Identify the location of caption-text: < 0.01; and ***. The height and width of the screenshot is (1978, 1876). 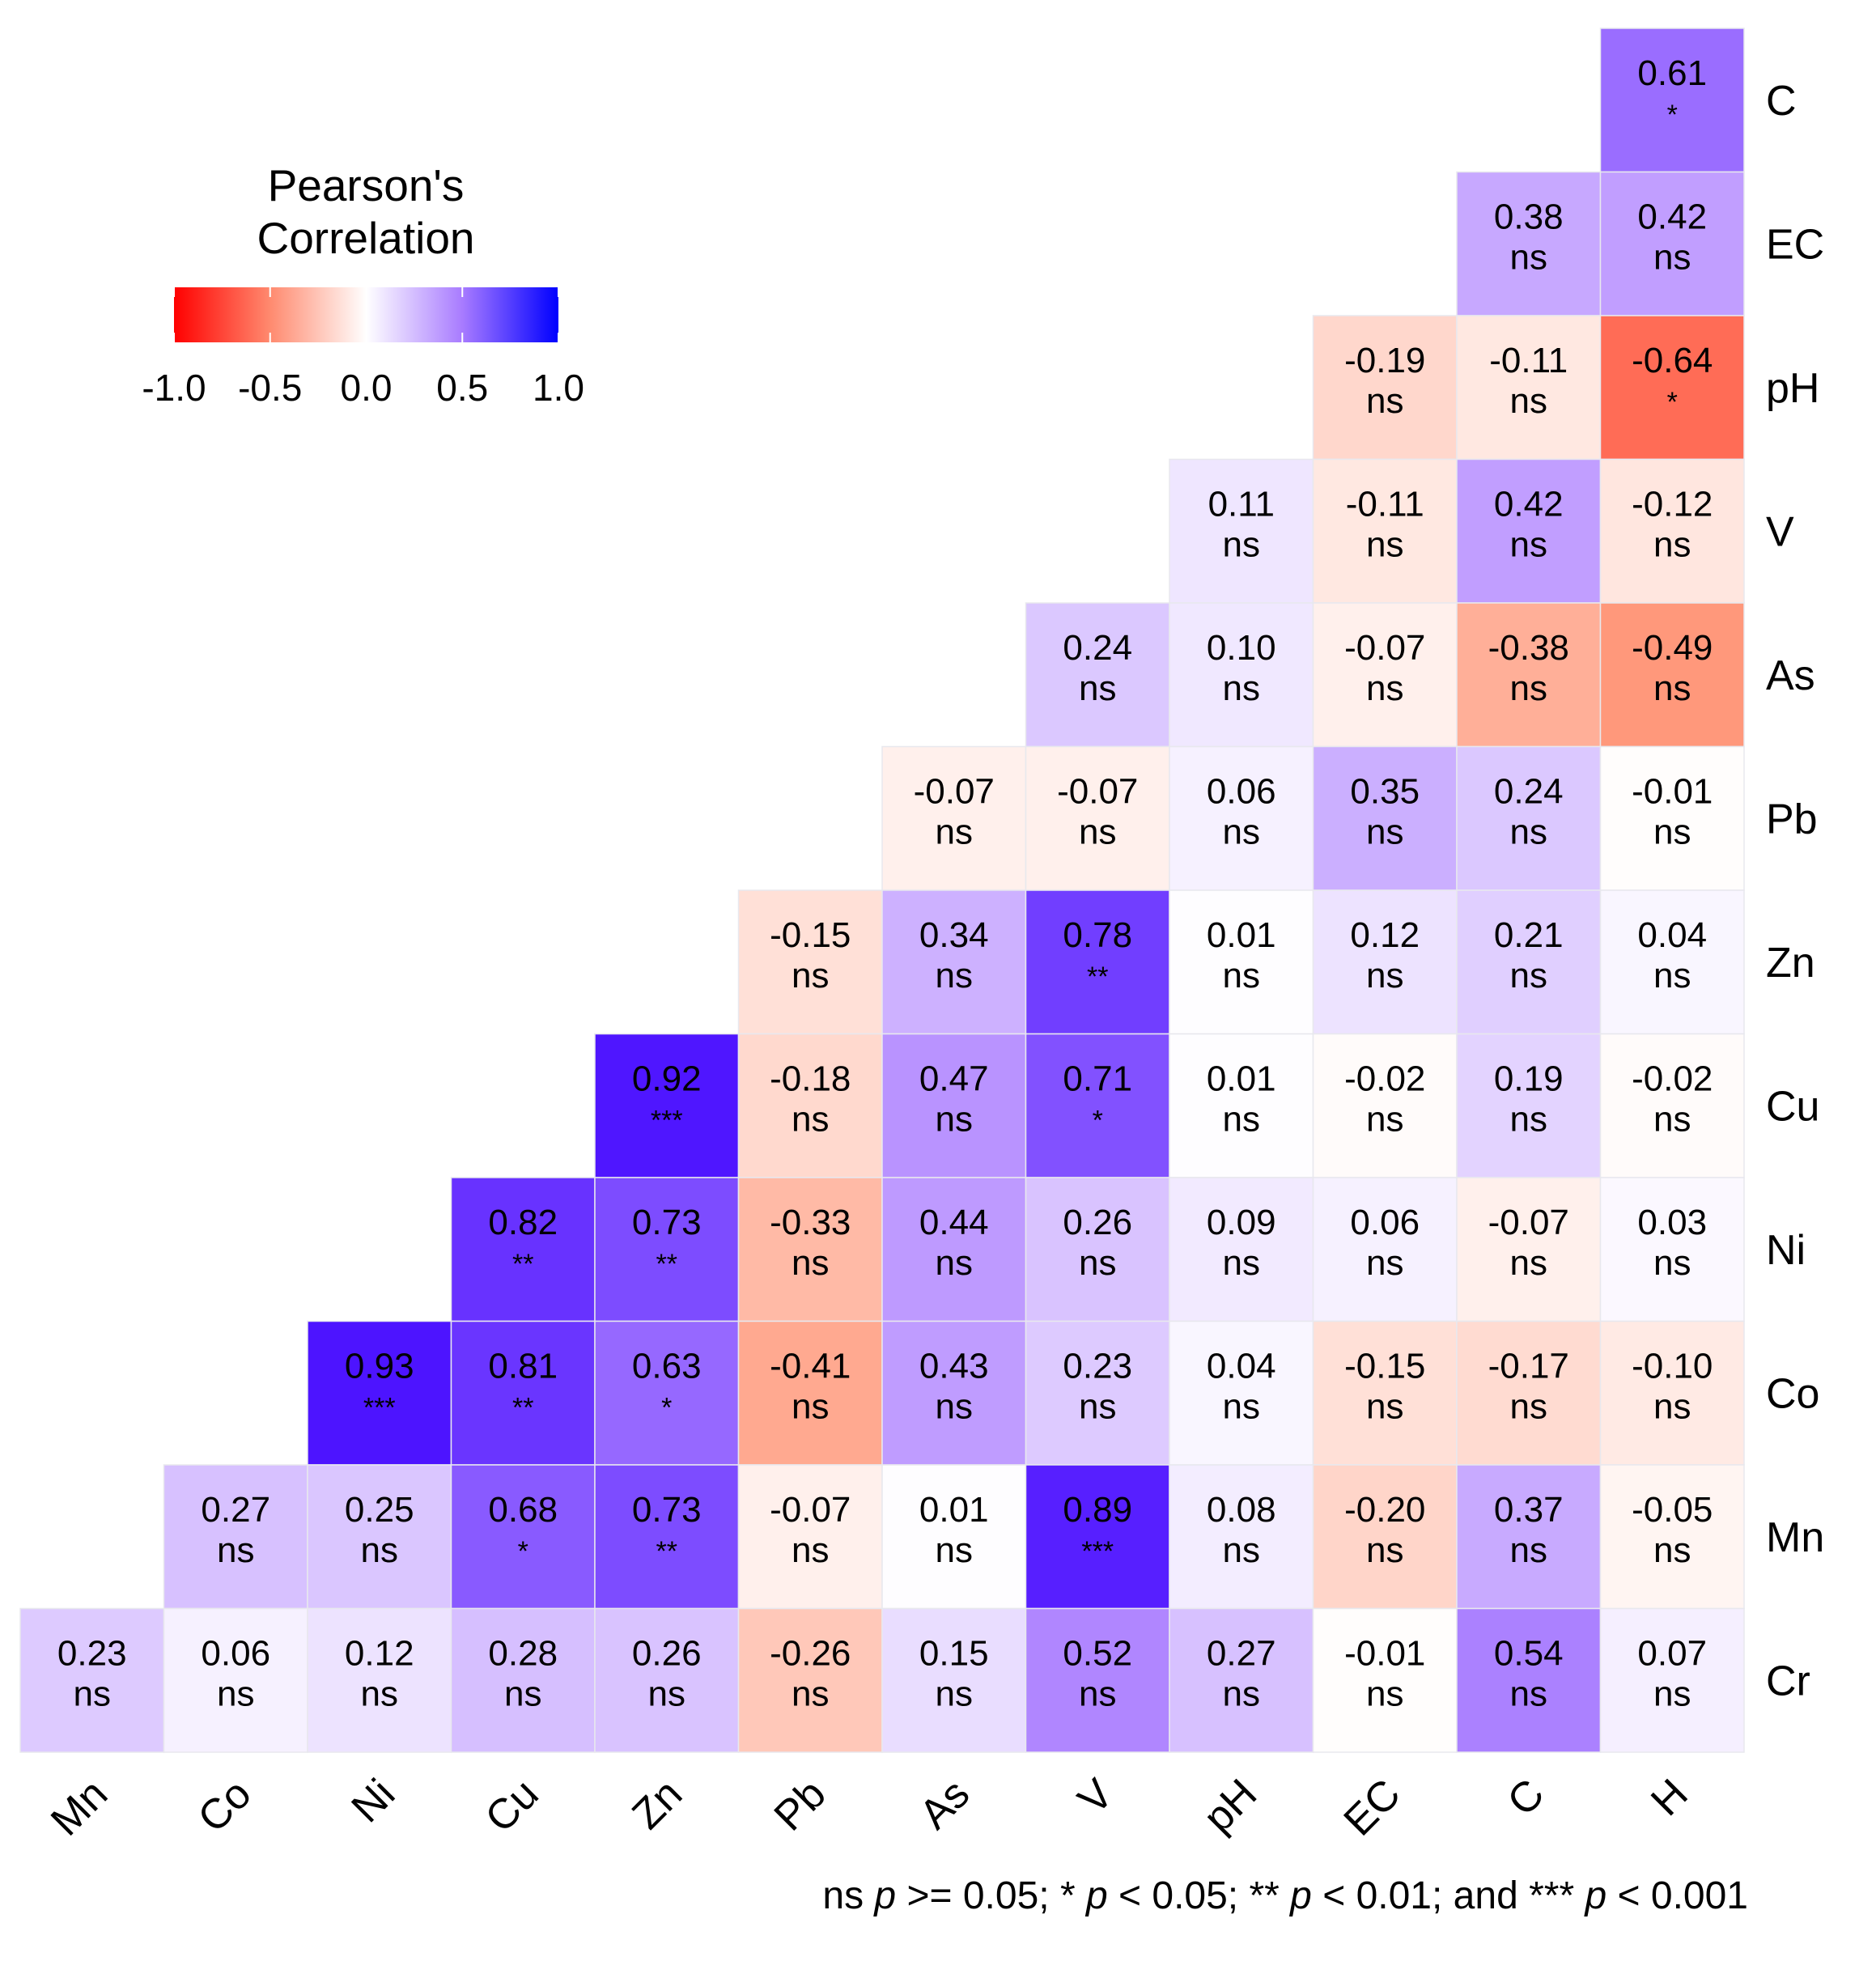
(1448, 1895).